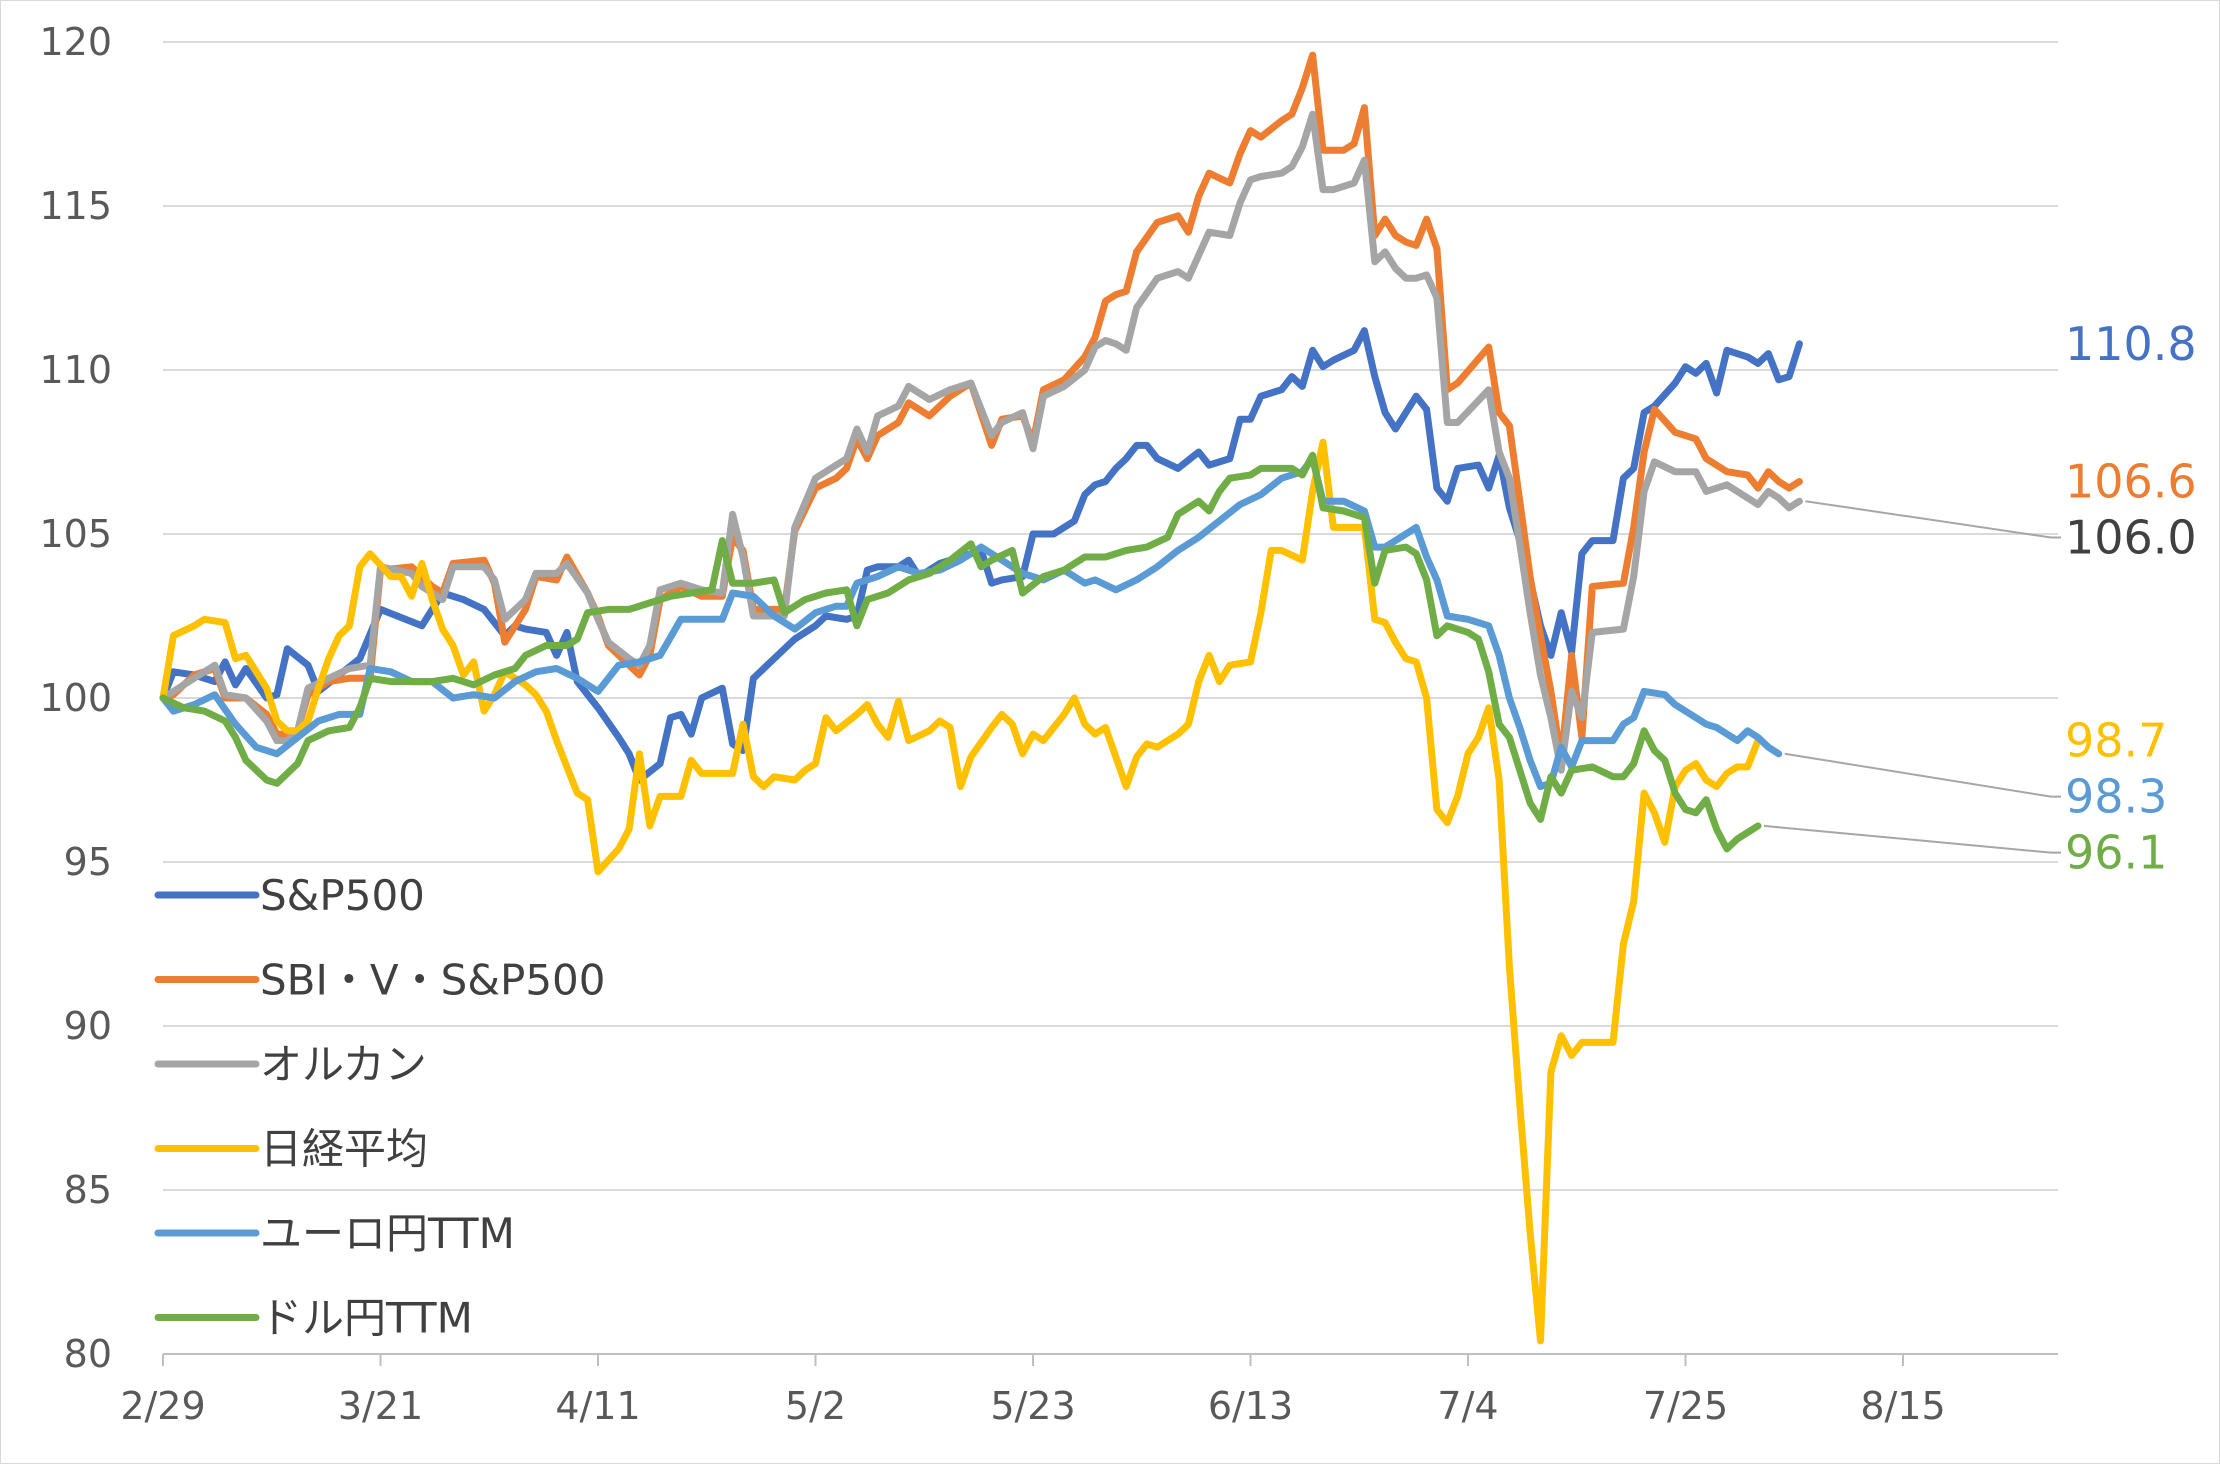  I want to click on x-tick-label: 7/4, so click(1467, 1406).